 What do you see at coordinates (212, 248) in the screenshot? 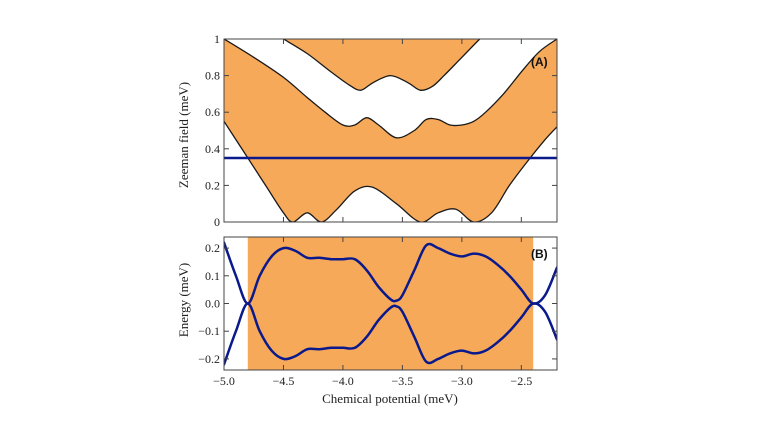
I see `panel-b-y-tick-label: 0.2` at bounding box center [212, 248].